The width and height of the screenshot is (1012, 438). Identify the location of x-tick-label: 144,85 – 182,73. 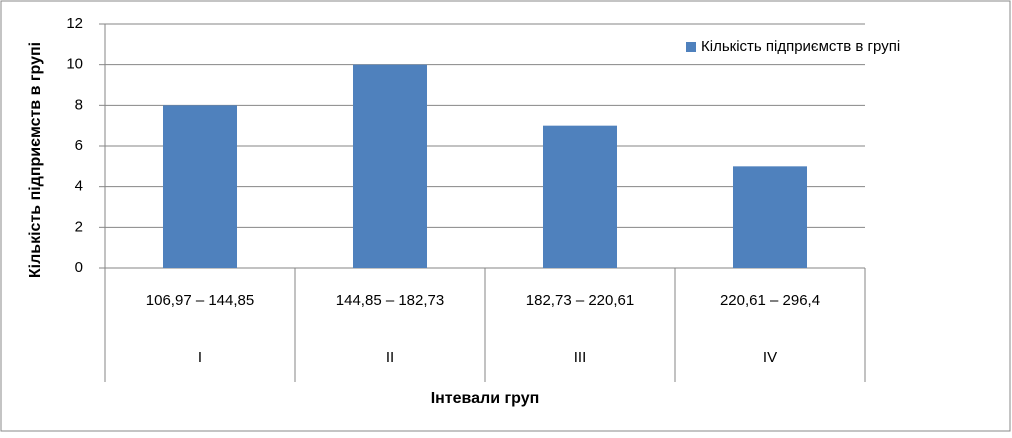
(390, 300).